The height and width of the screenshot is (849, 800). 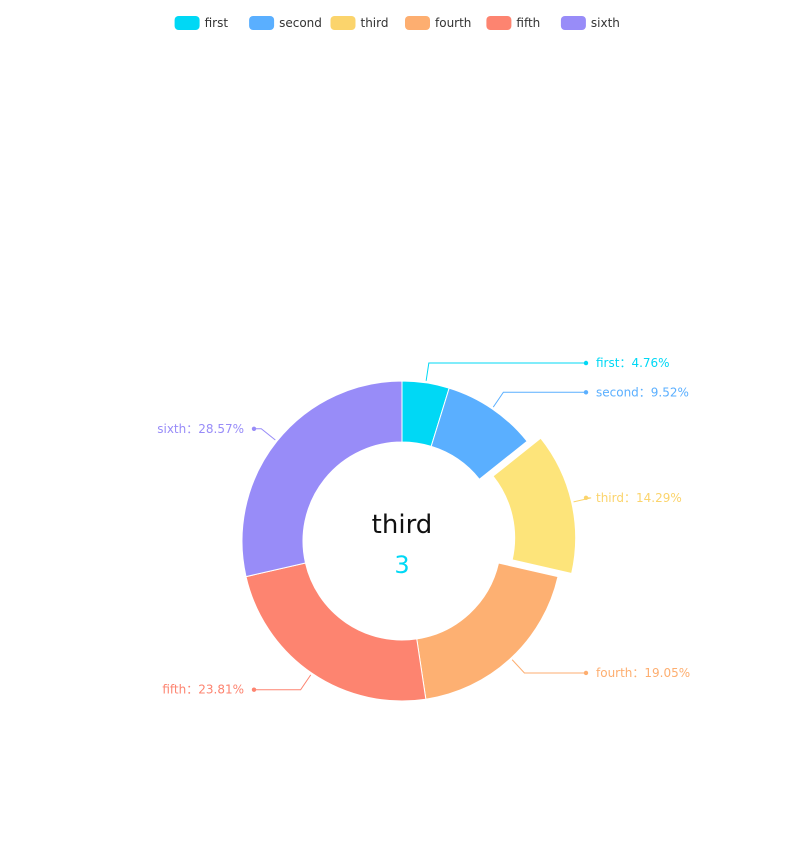 I want to click on slice-fifth, so click(x=336, y=632).